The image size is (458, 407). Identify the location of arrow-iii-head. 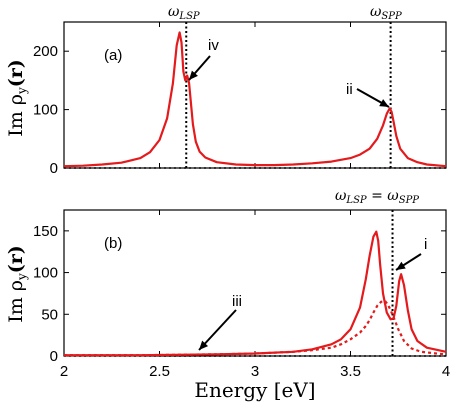
(204, 345).